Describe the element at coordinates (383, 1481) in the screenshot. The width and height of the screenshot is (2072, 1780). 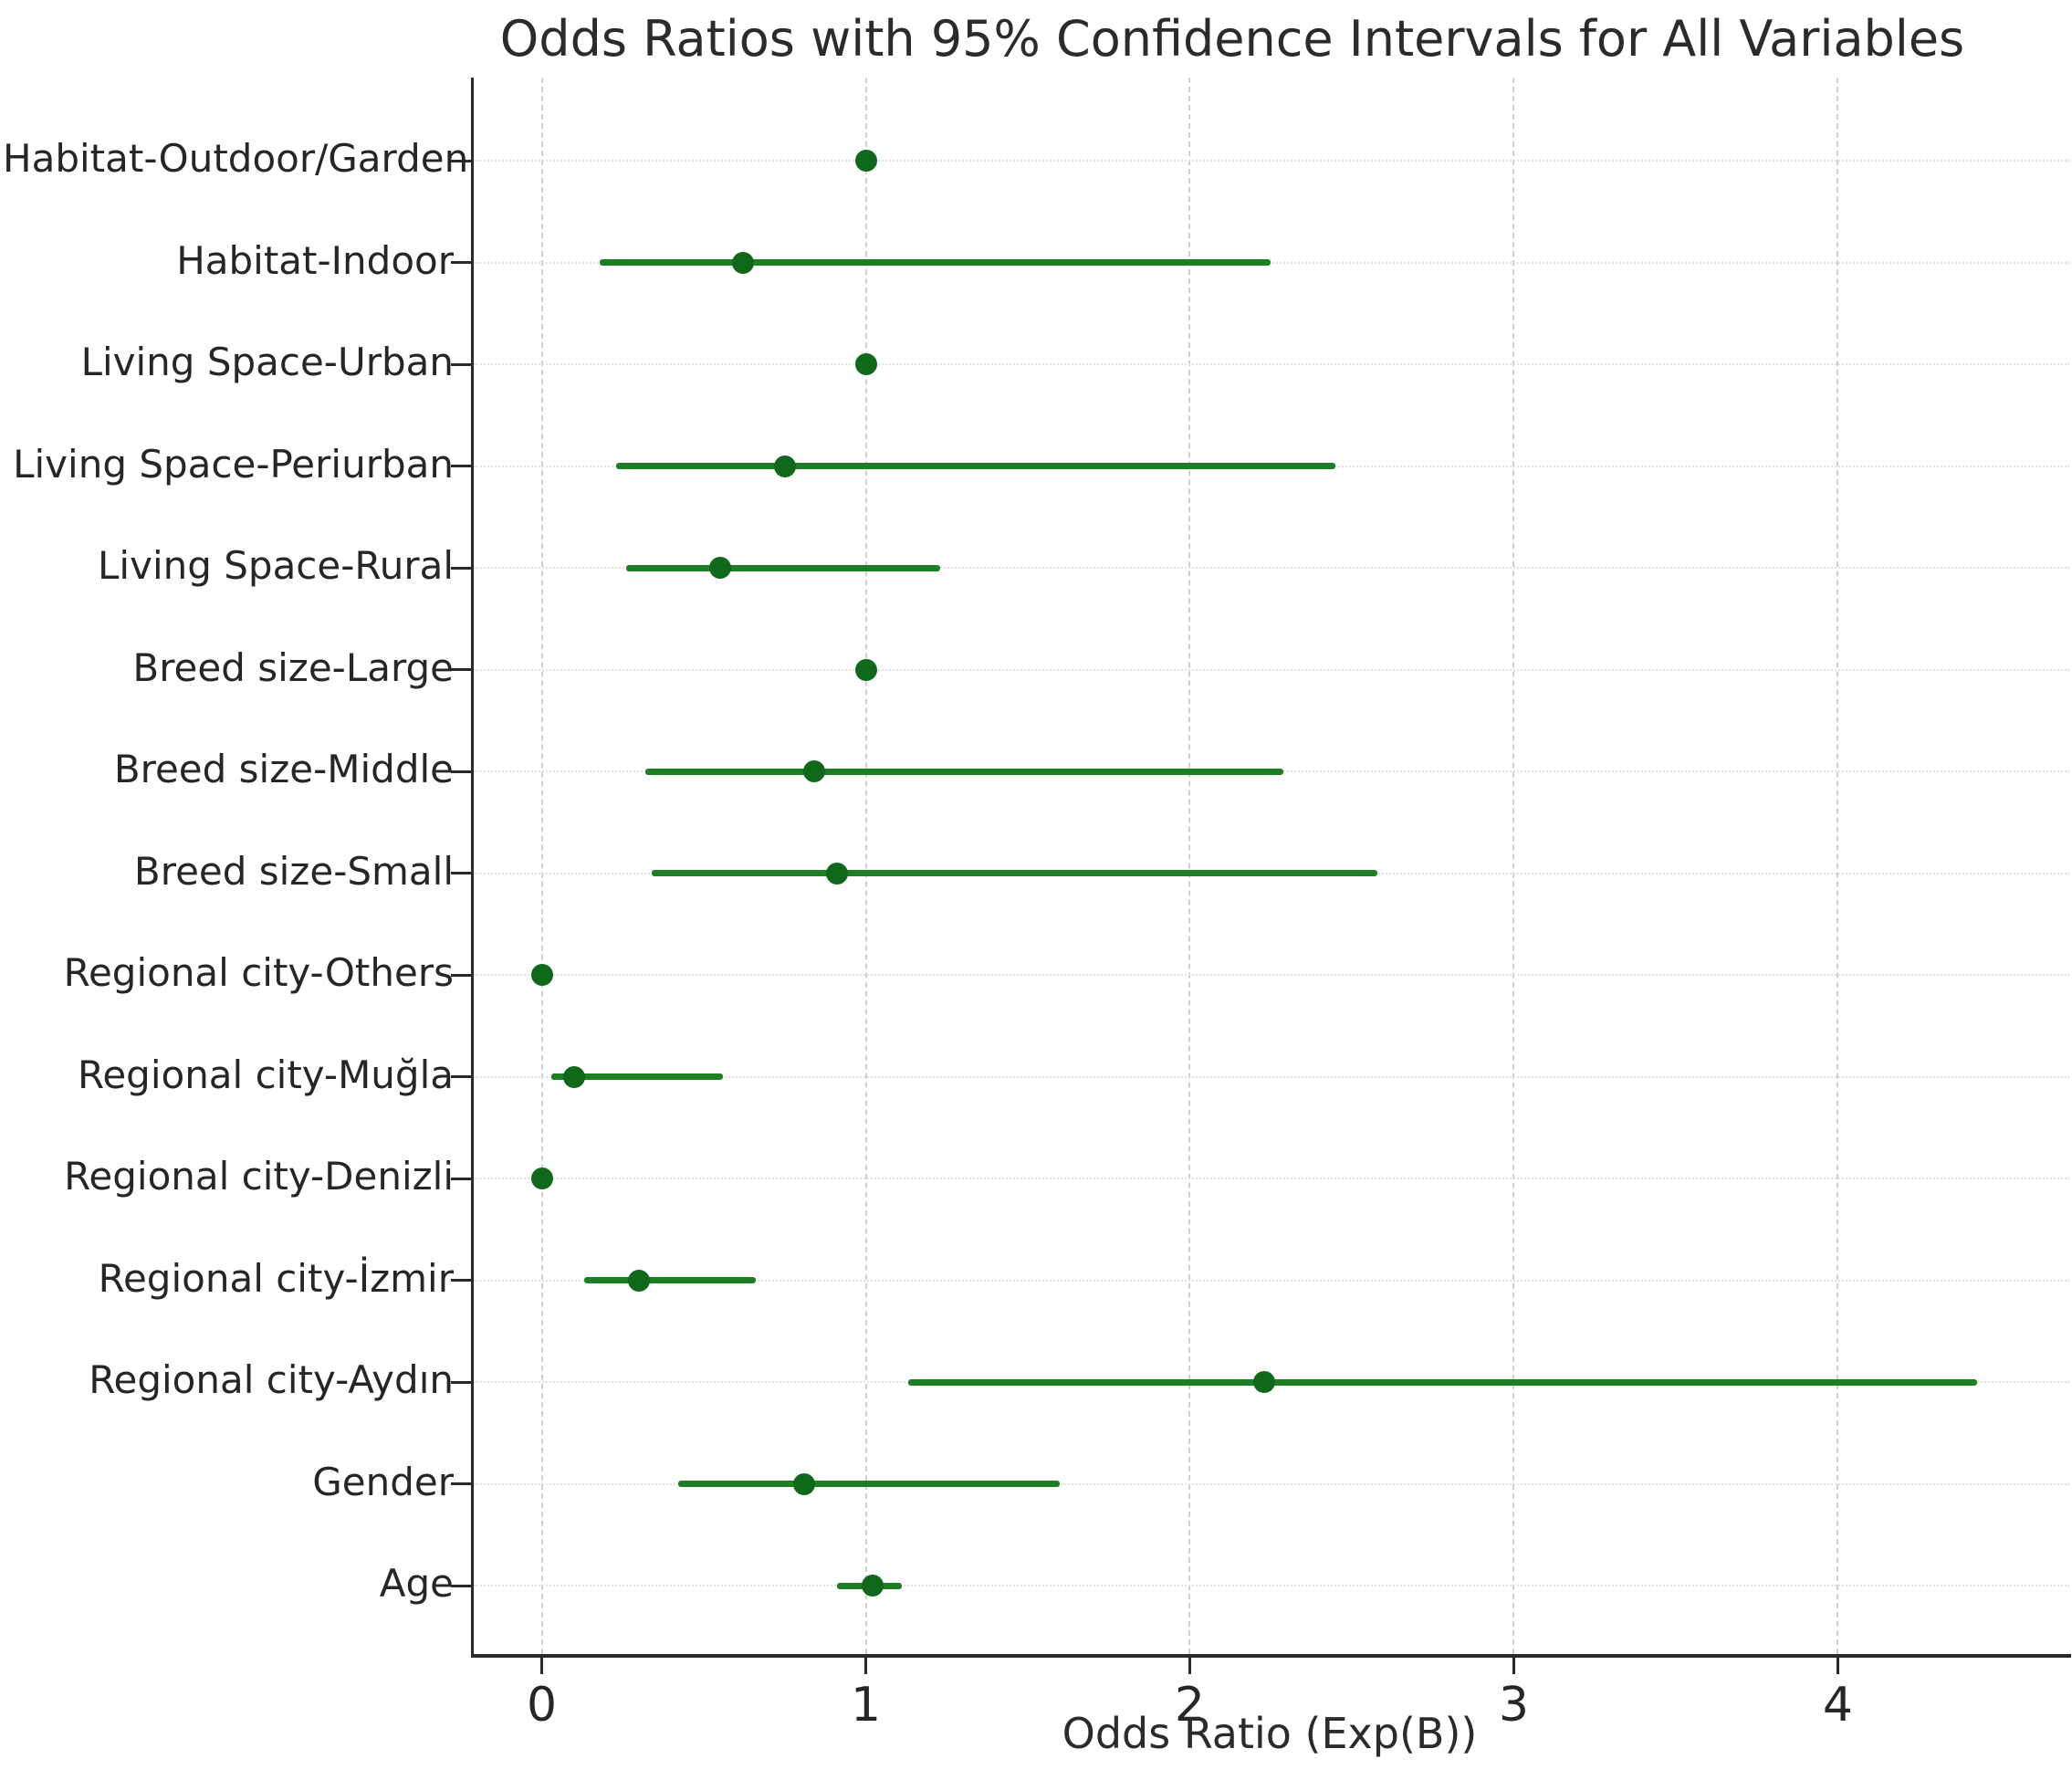
I see `y-axis-category-label: Gender` at that location.